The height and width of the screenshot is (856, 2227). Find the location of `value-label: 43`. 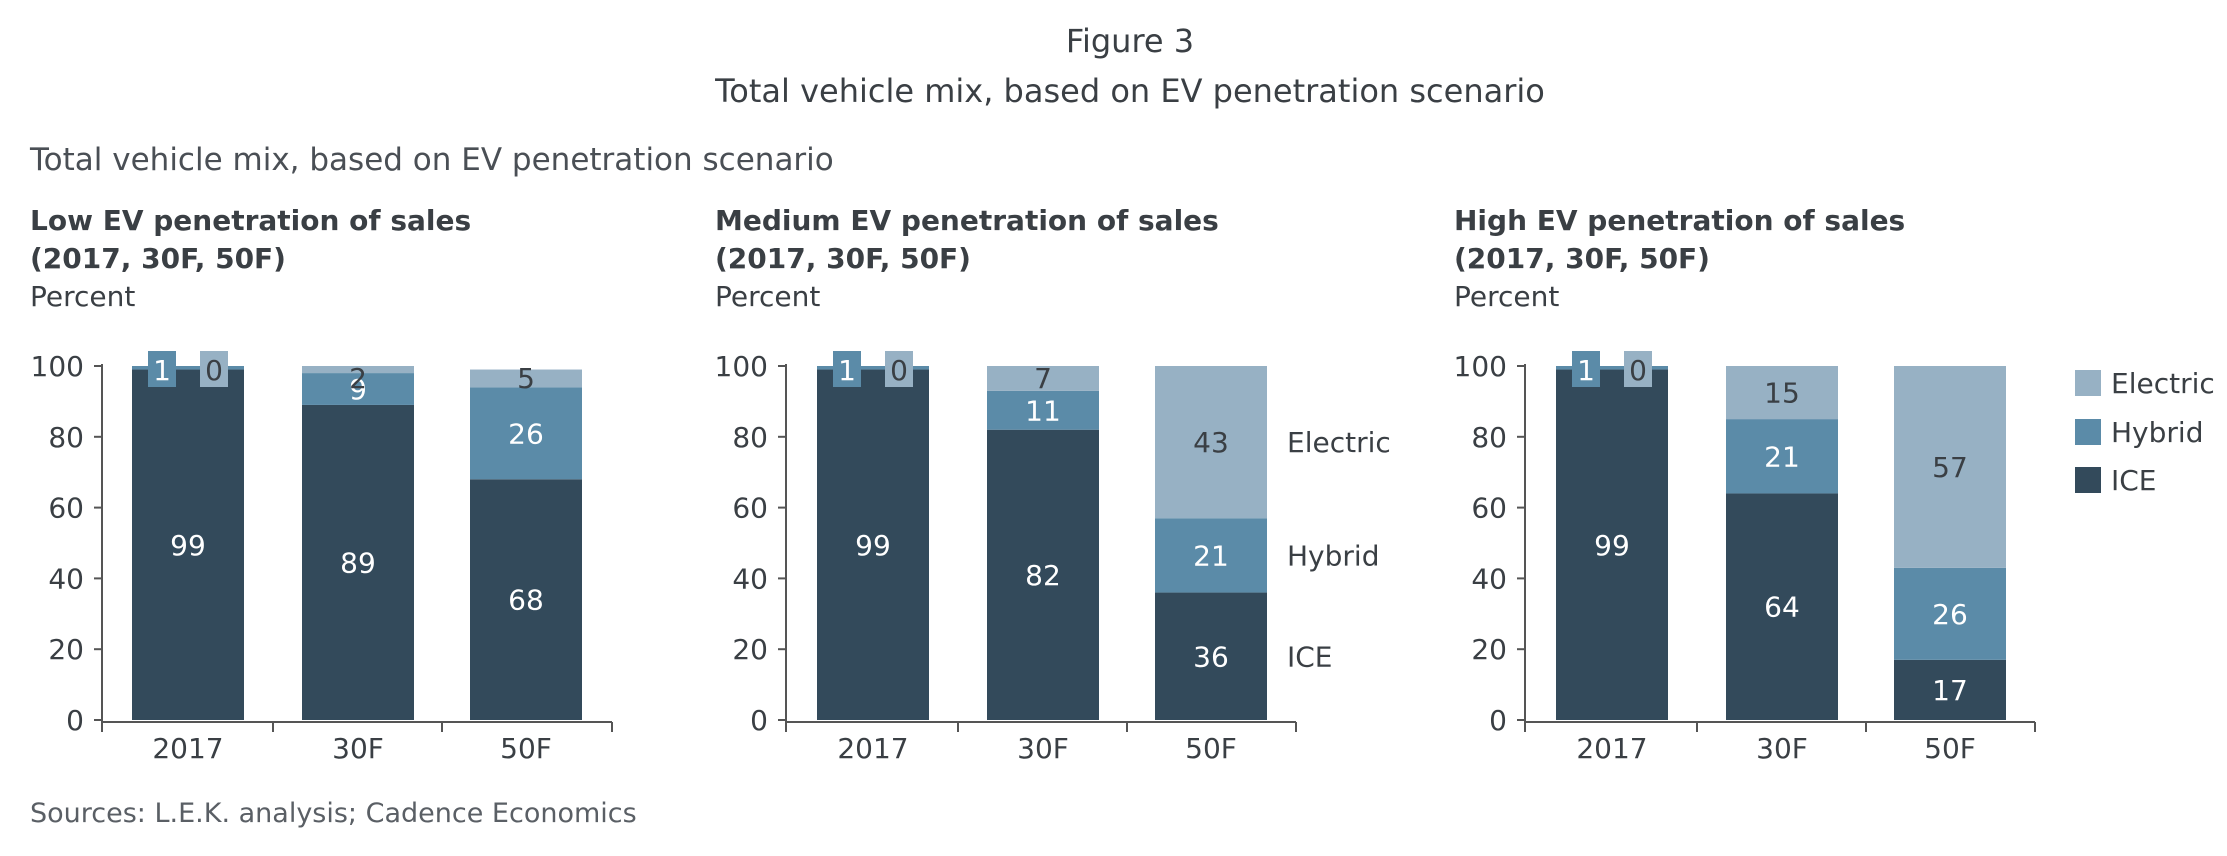

value-label: 43 is located at coordinates (1211, 442).